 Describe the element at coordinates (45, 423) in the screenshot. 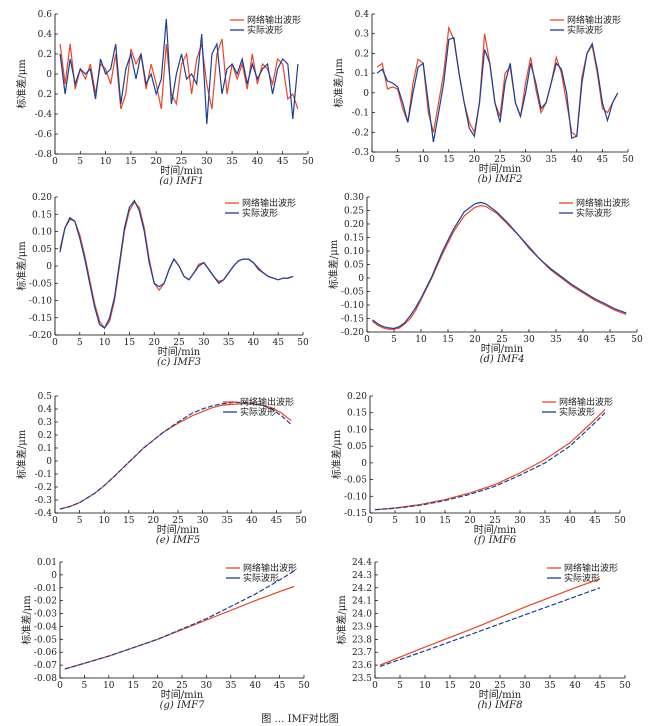

I see `y-tick-label: 0.3` at that location.